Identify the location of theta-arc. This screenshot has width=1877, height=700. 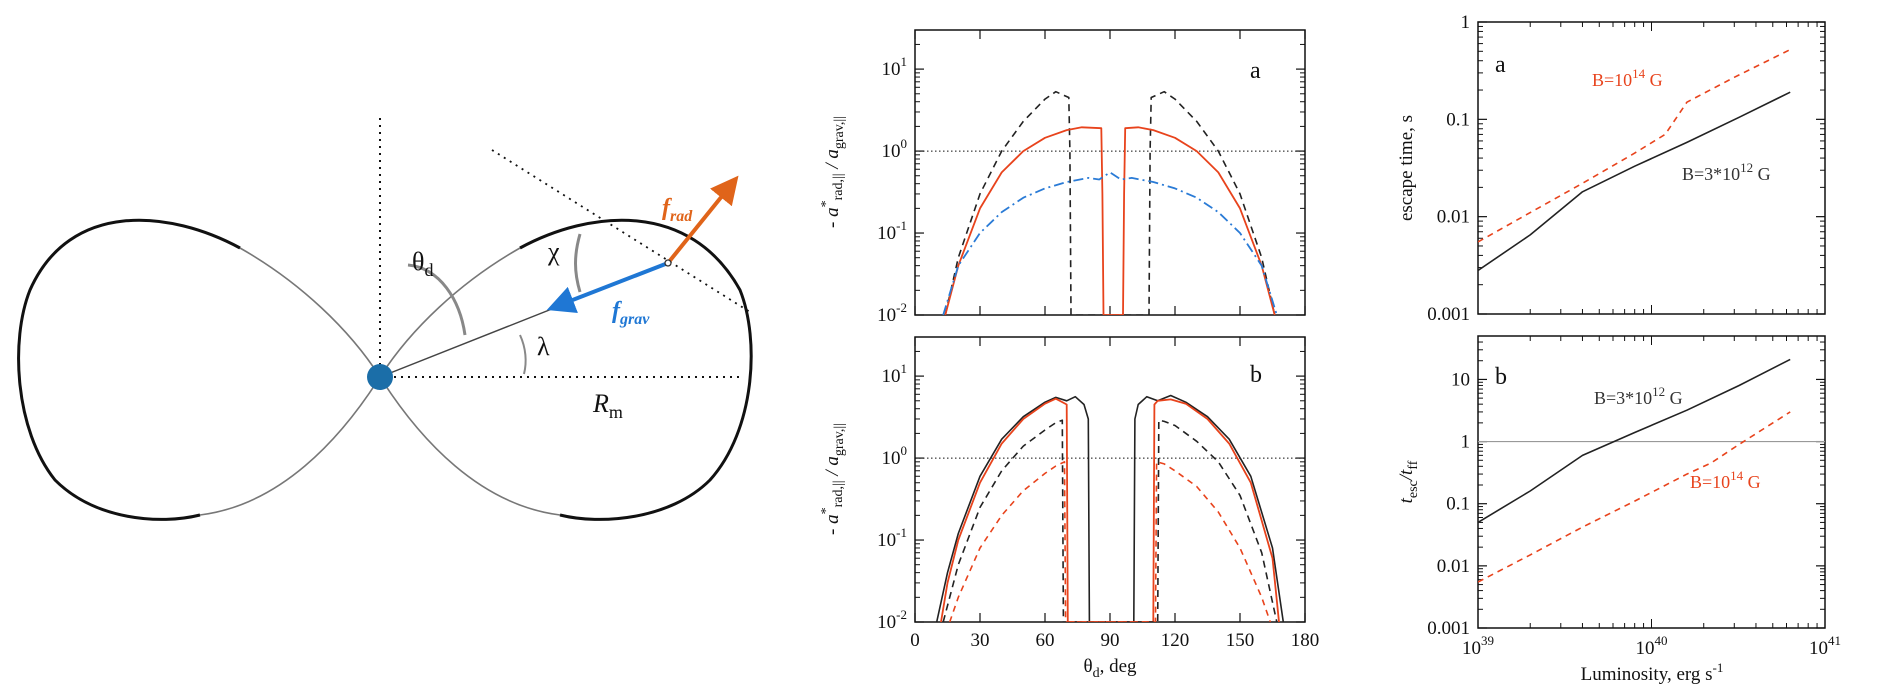
(437, 299).